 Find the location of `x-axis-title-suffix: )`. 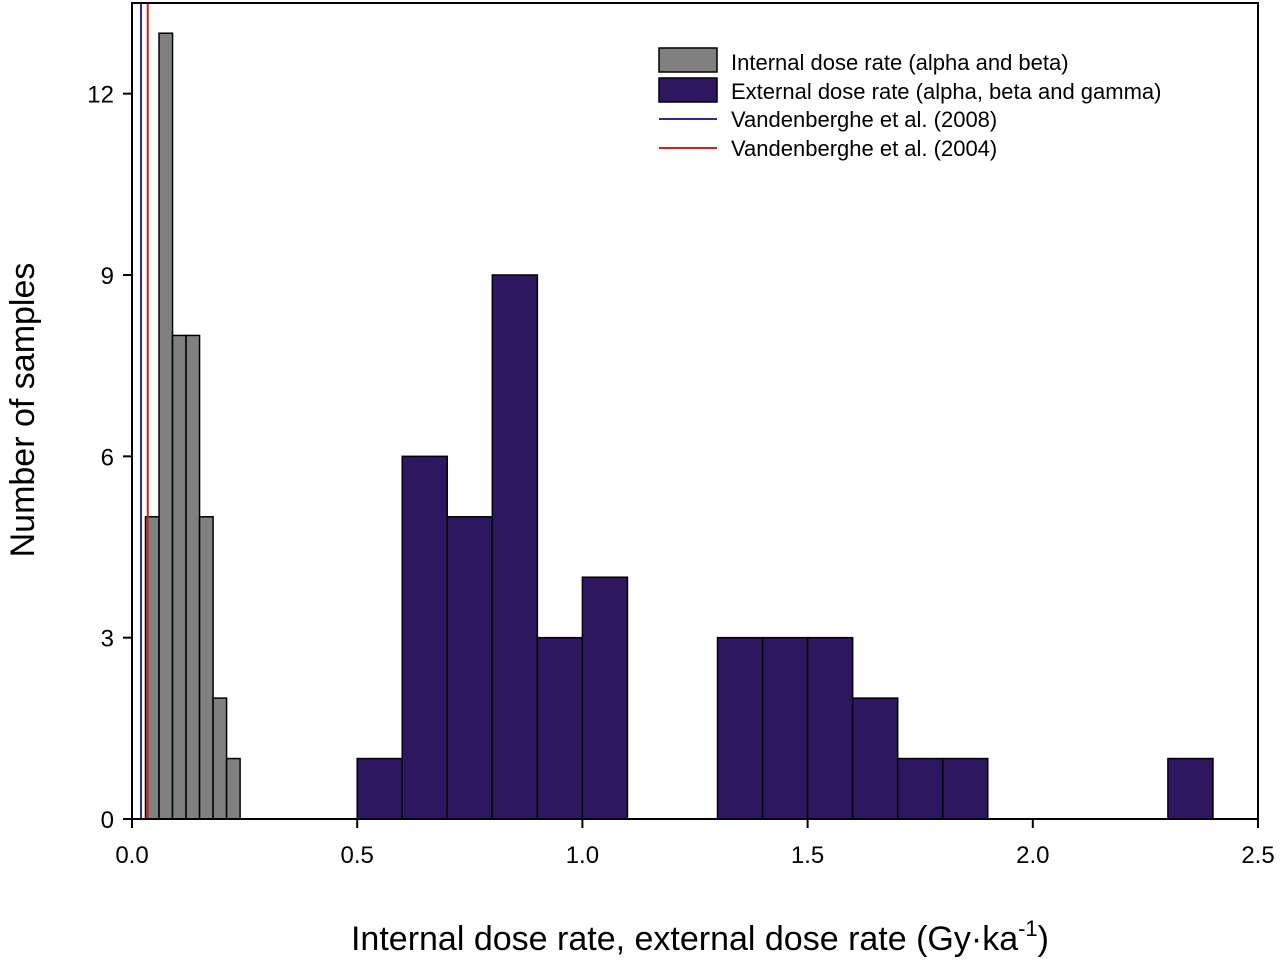

x-axis-title-suffix: ) is located at coordinates (1043, 939).